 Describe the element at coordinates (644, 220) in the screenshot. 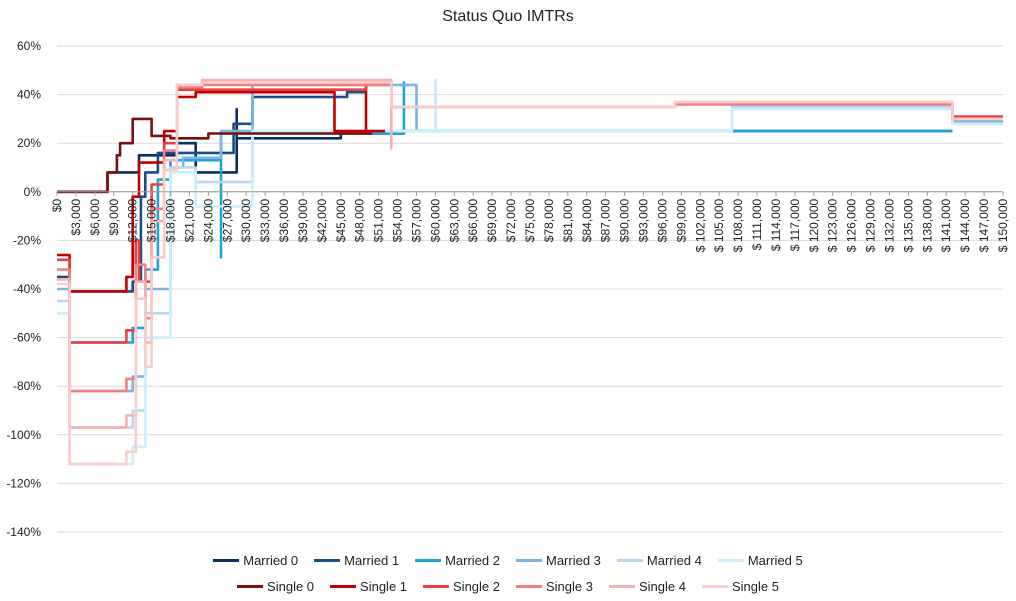

I see `x-tick-label: $93,000` at that location.